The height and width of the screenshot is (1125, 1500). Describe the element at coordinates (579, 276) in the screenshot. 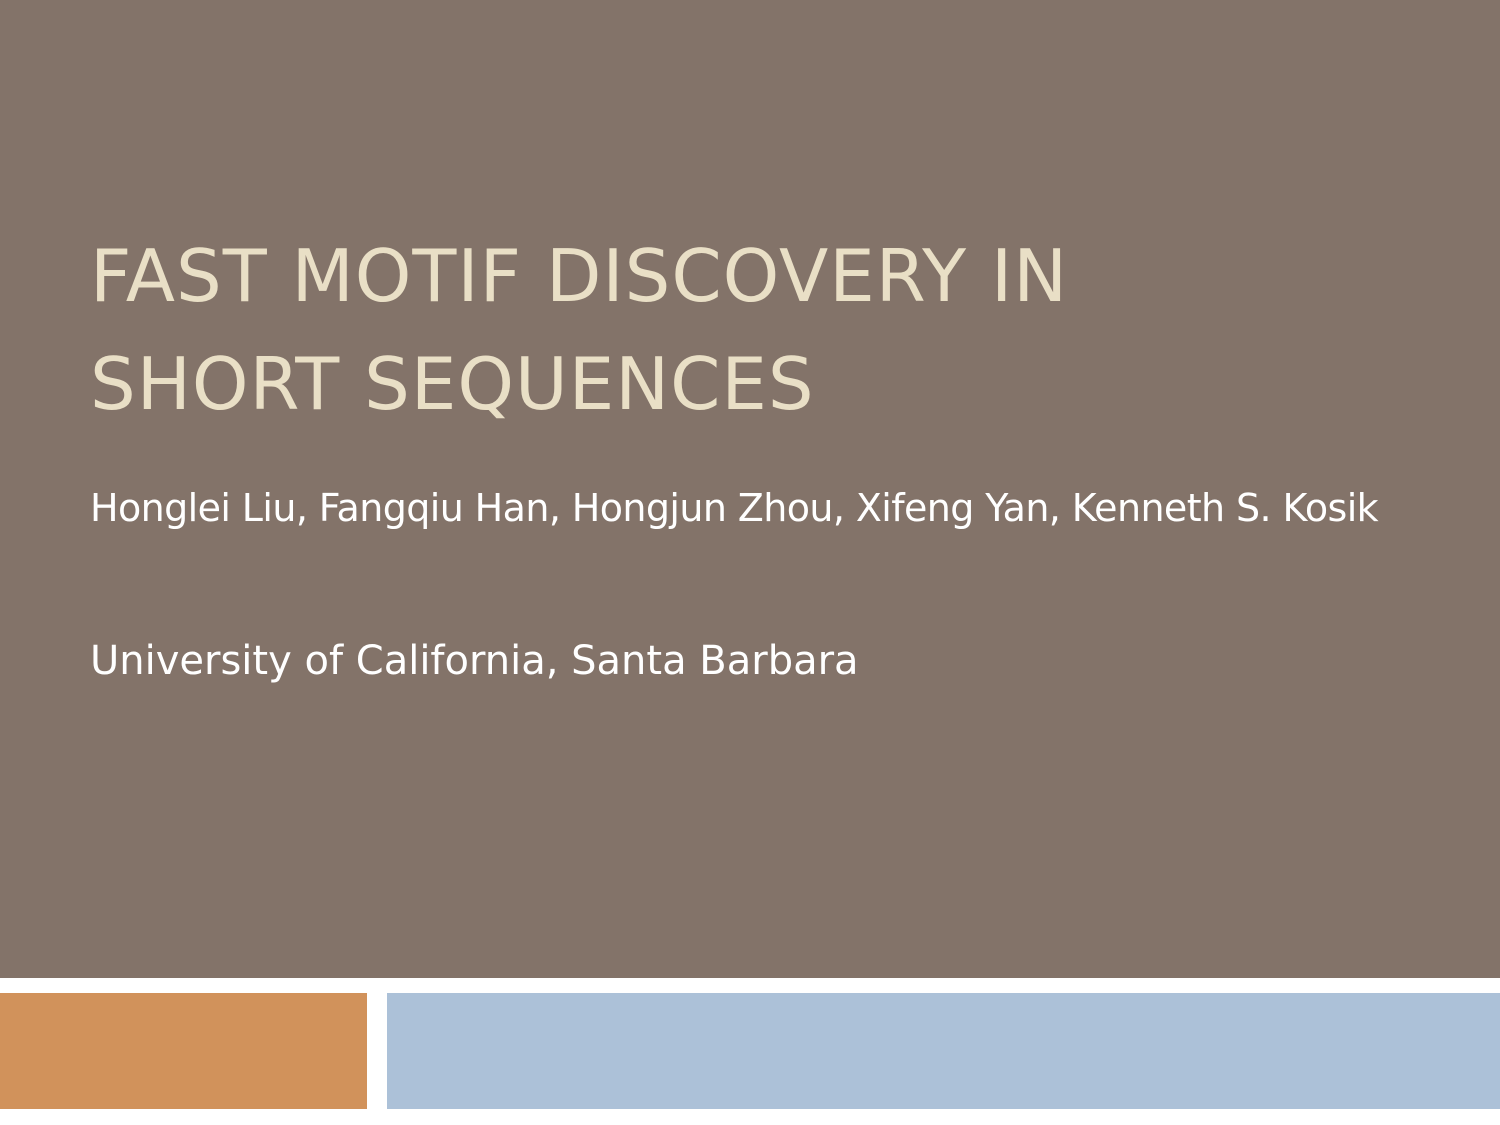

I see `slide-title-line-1: FAST MOTIF DISCOVERY IN` at that location.